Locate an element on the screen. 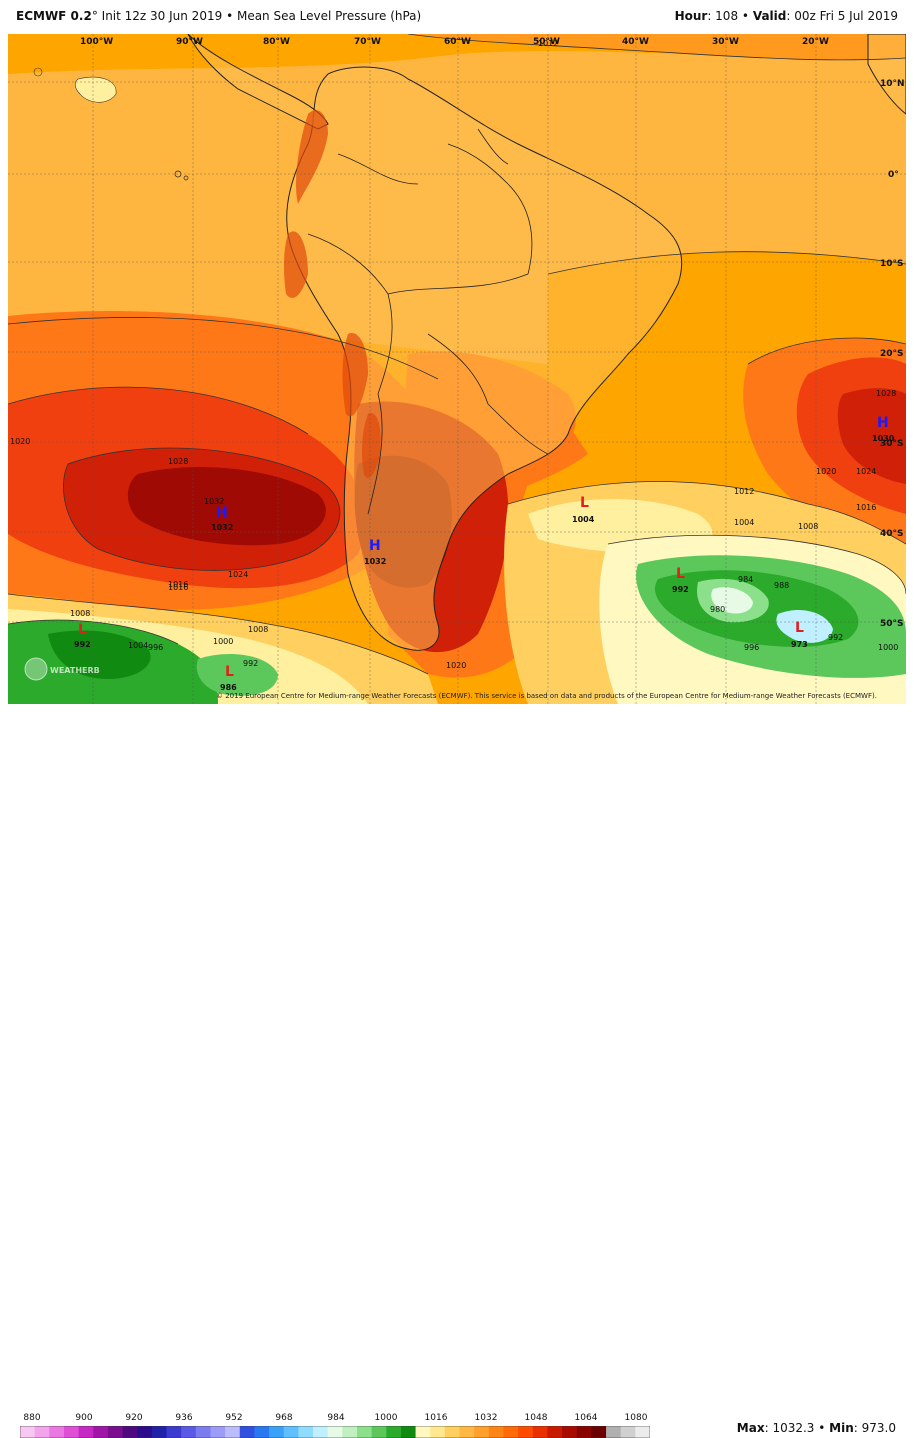 This screenshot has height=1438, width=914. lat-label: 20°S is located at coordinates (892, 354).